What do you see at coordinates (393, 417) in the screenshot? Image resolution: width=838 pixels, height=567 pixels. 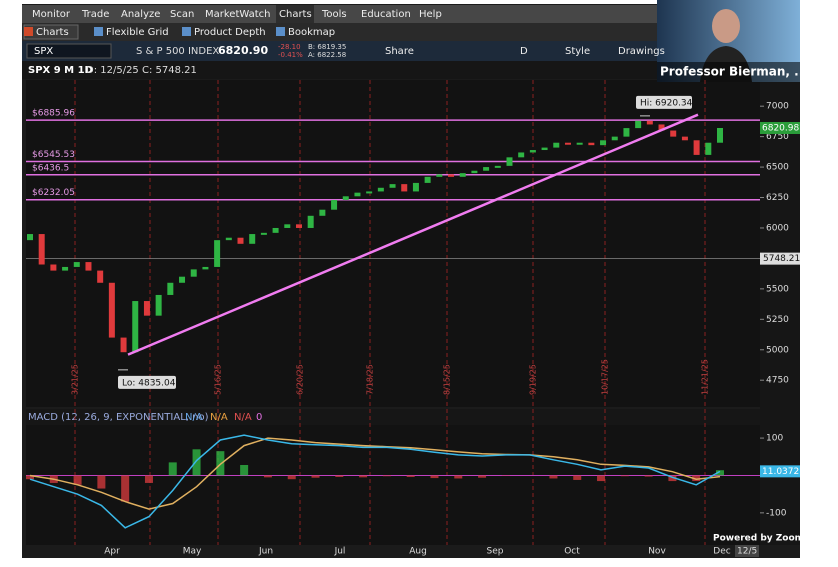 I see `macd-header` at bounding box center [393, 417].